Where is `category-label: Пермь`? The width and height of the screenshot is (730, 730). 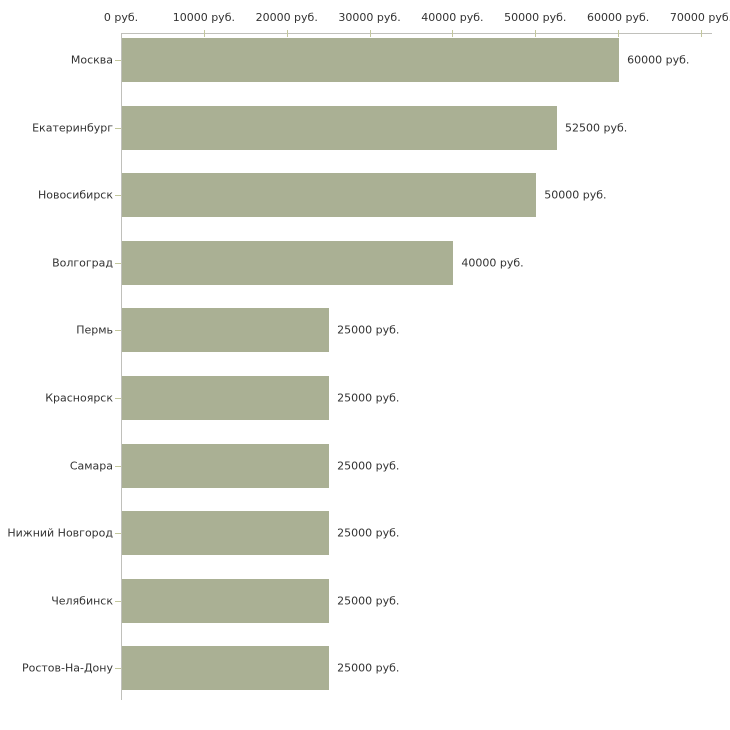
category-label: Пермь is located at coordinates (94, 330).